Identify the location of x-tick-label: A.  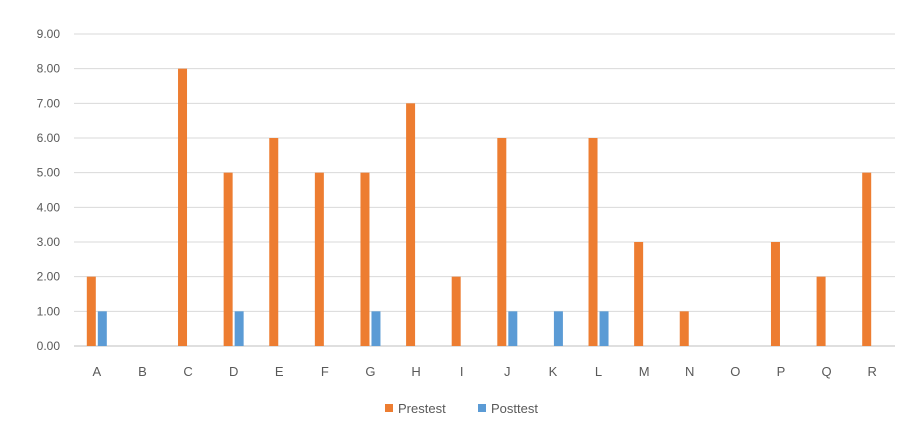
(96, 371).